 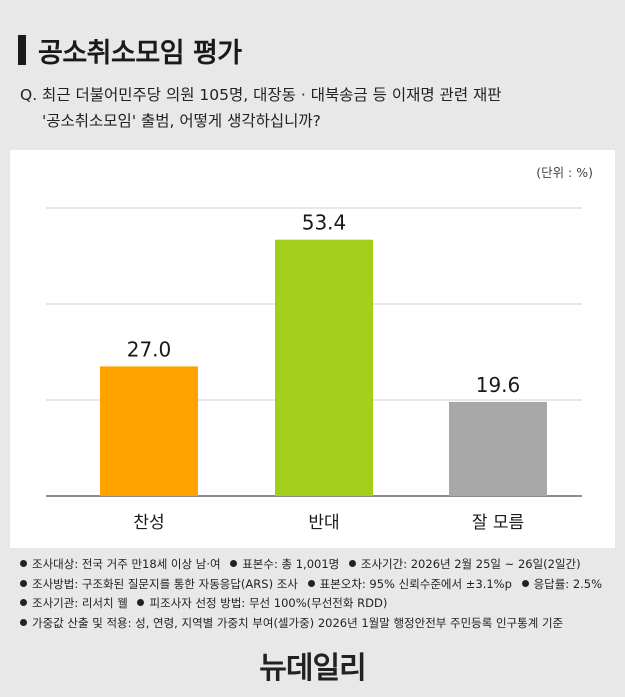 I want to click on category-label: 잘 모름, so click(x=498, y=523).